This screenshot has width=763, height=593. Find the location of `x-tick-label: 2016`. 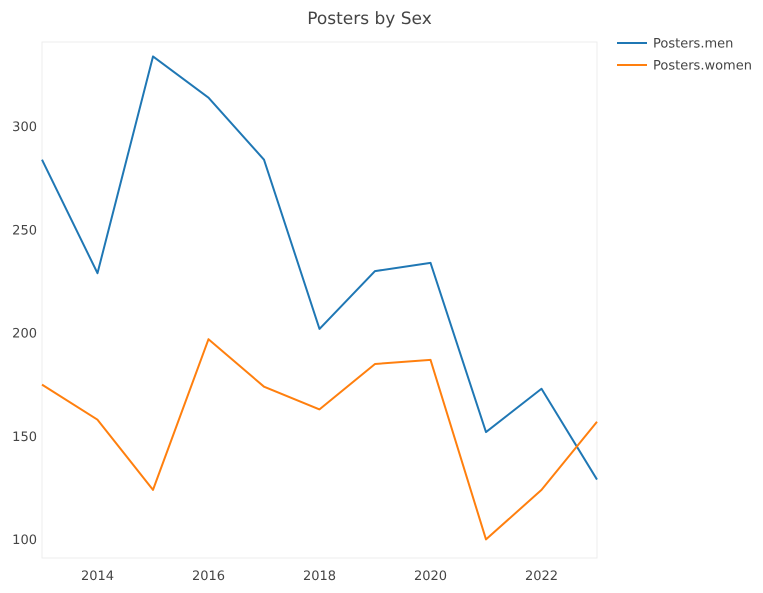

x-tick-label: 2016 is located at coordinates (209, 576).